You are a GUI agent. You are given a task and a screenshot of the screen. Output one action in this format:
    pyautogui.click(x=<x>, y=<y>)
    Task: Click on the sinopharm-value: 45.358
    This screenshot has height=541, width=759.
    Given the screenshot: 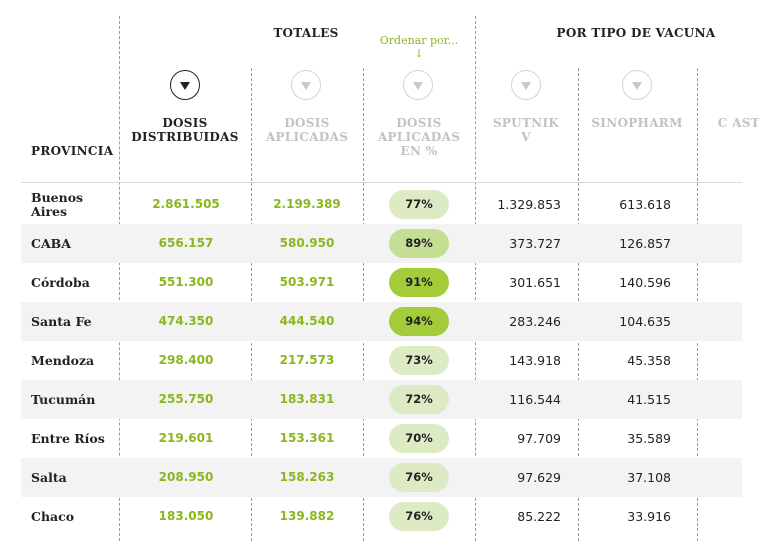 What is the action you would take?
    pyautogui.click(x=649, y=360)
    